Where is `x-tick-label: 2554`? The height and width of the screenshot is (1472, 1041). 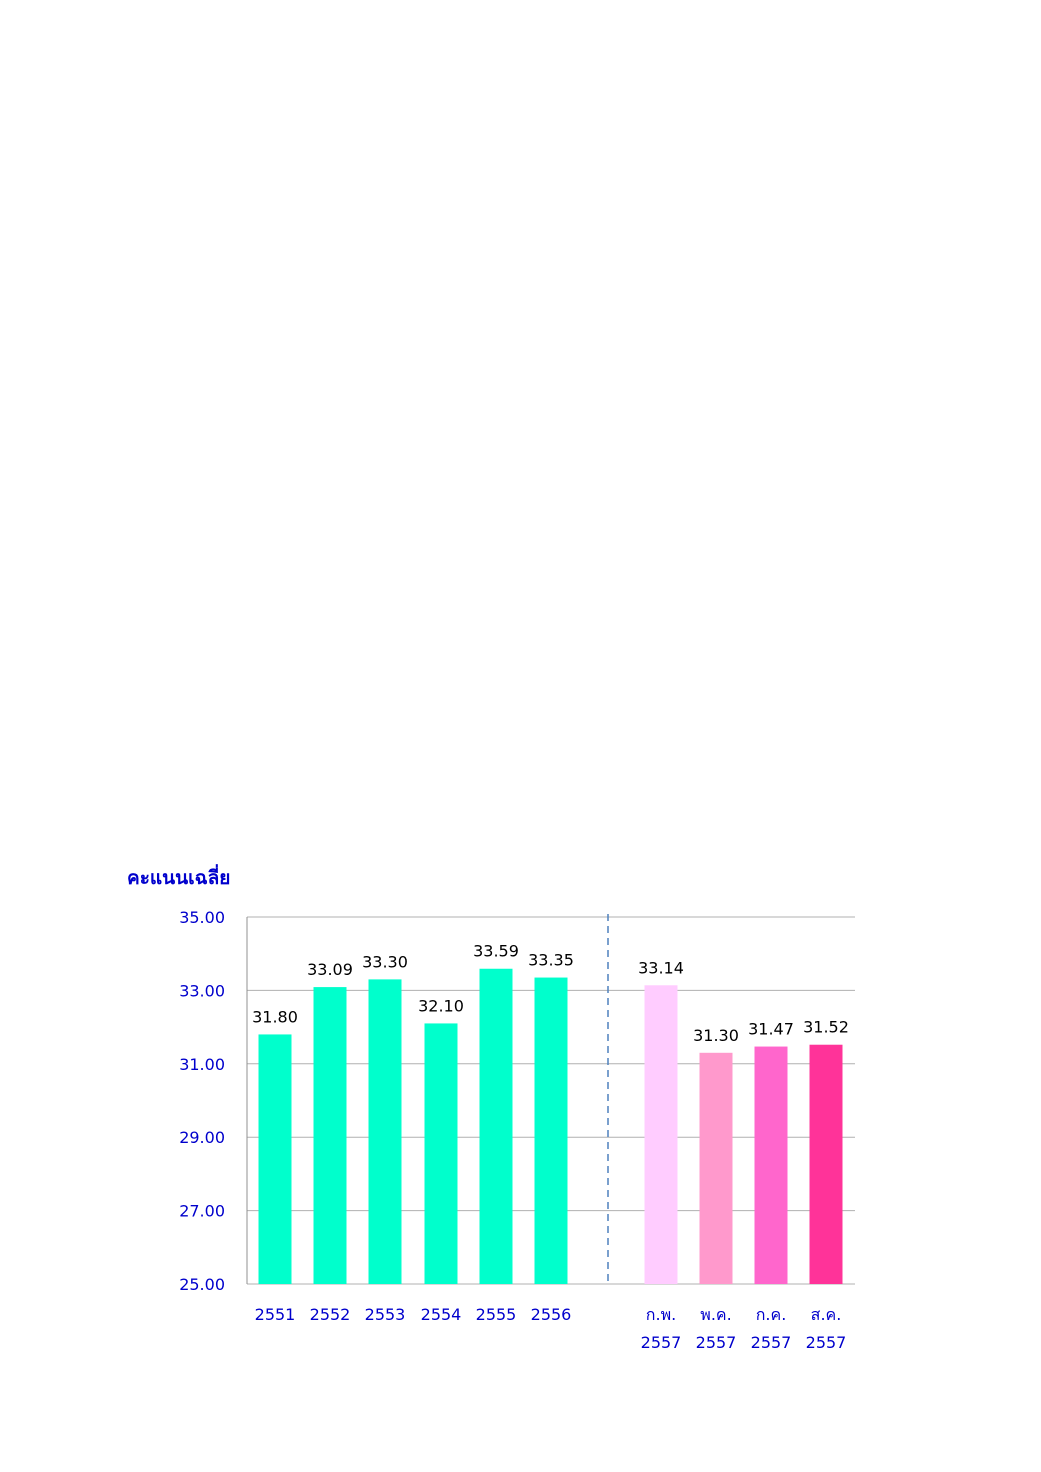
x-tick-label: 2554 is located at coordinates (441, 1314).